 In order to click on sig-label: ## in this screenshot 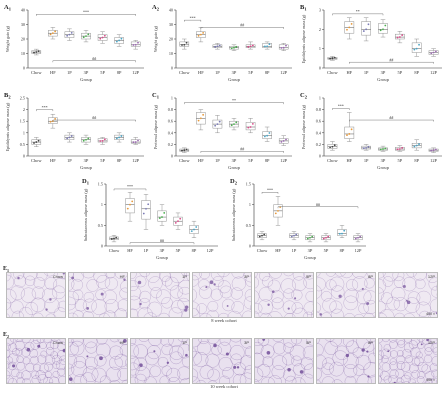, I will do `click(242, 25)`.